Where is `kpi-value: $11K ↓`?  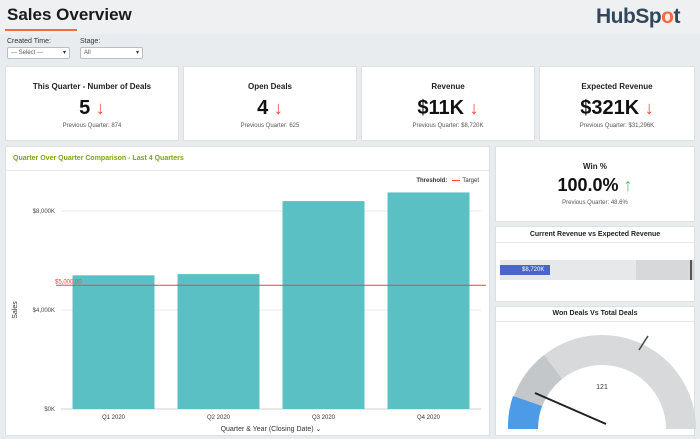
kpi-value: $11K ↓ is located at coordinates (448, 108).